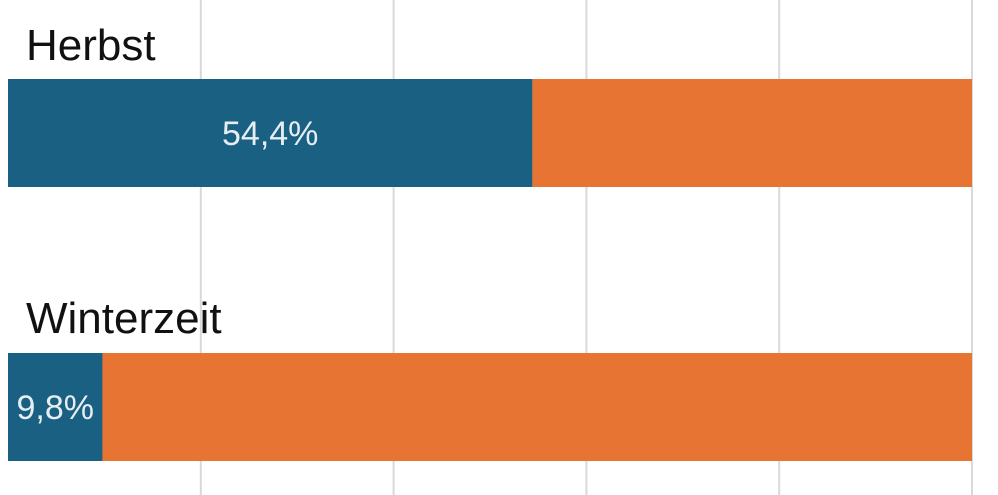  I want to click on data-label-s0-c1: 9,8%, so click(55, 408).